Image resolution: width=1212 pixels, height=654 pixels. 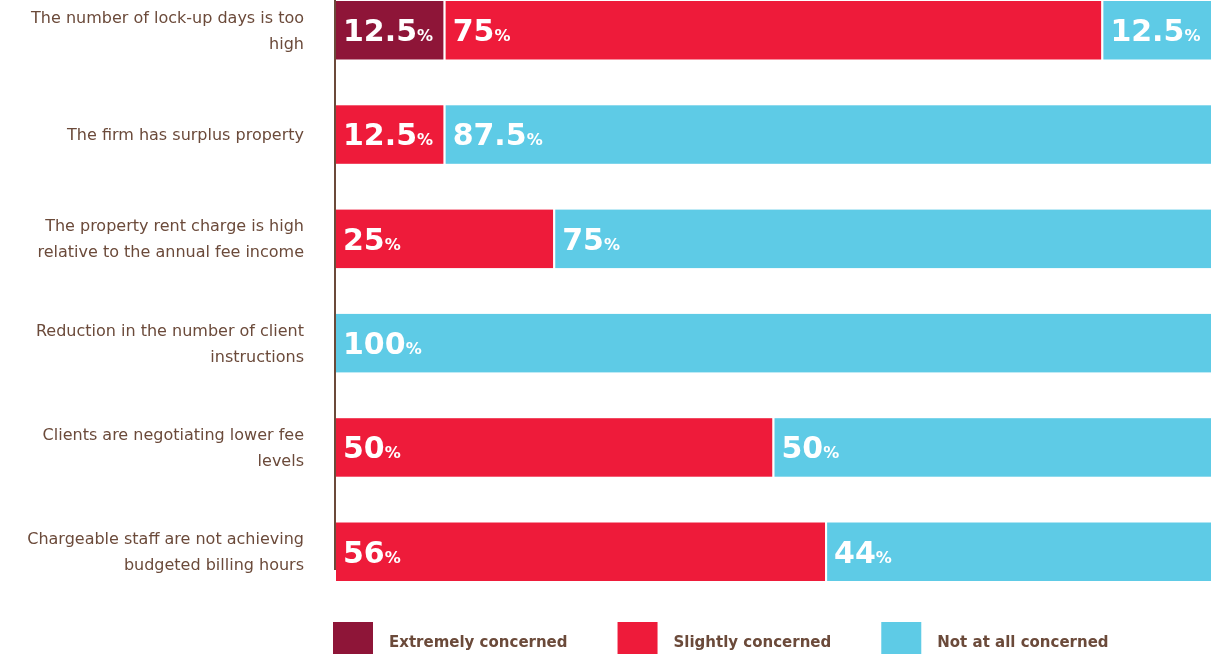 What do you see at coordinates (185, 135) in the screenshot?
I see `y-tick-label: The firm has surplus property` at bounding box center [185, 135].